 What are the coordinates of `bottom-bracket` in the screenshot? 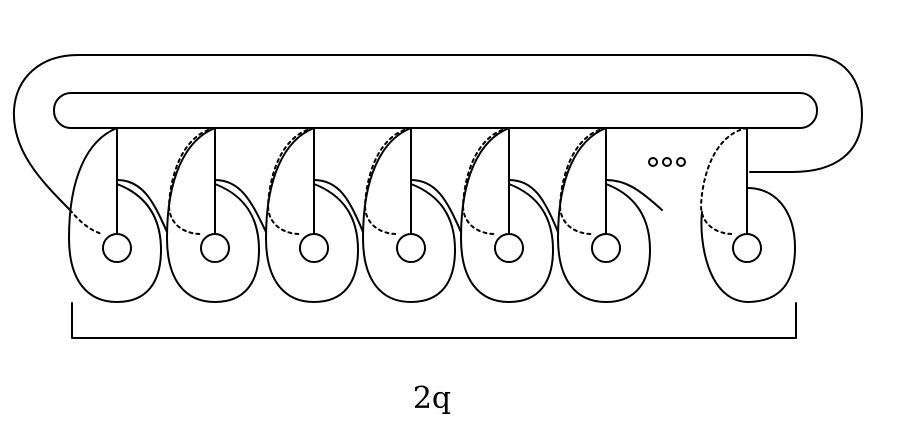 It's located at (434, 320).